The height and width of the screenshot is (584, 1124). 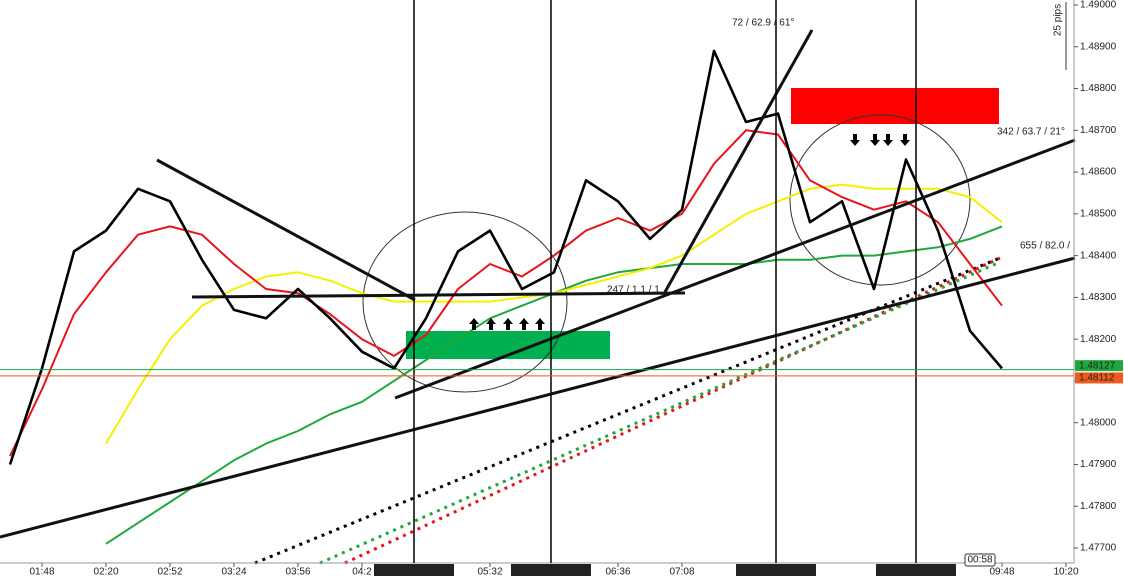 I want to click on resistance-box, so click(x=895, y=106).